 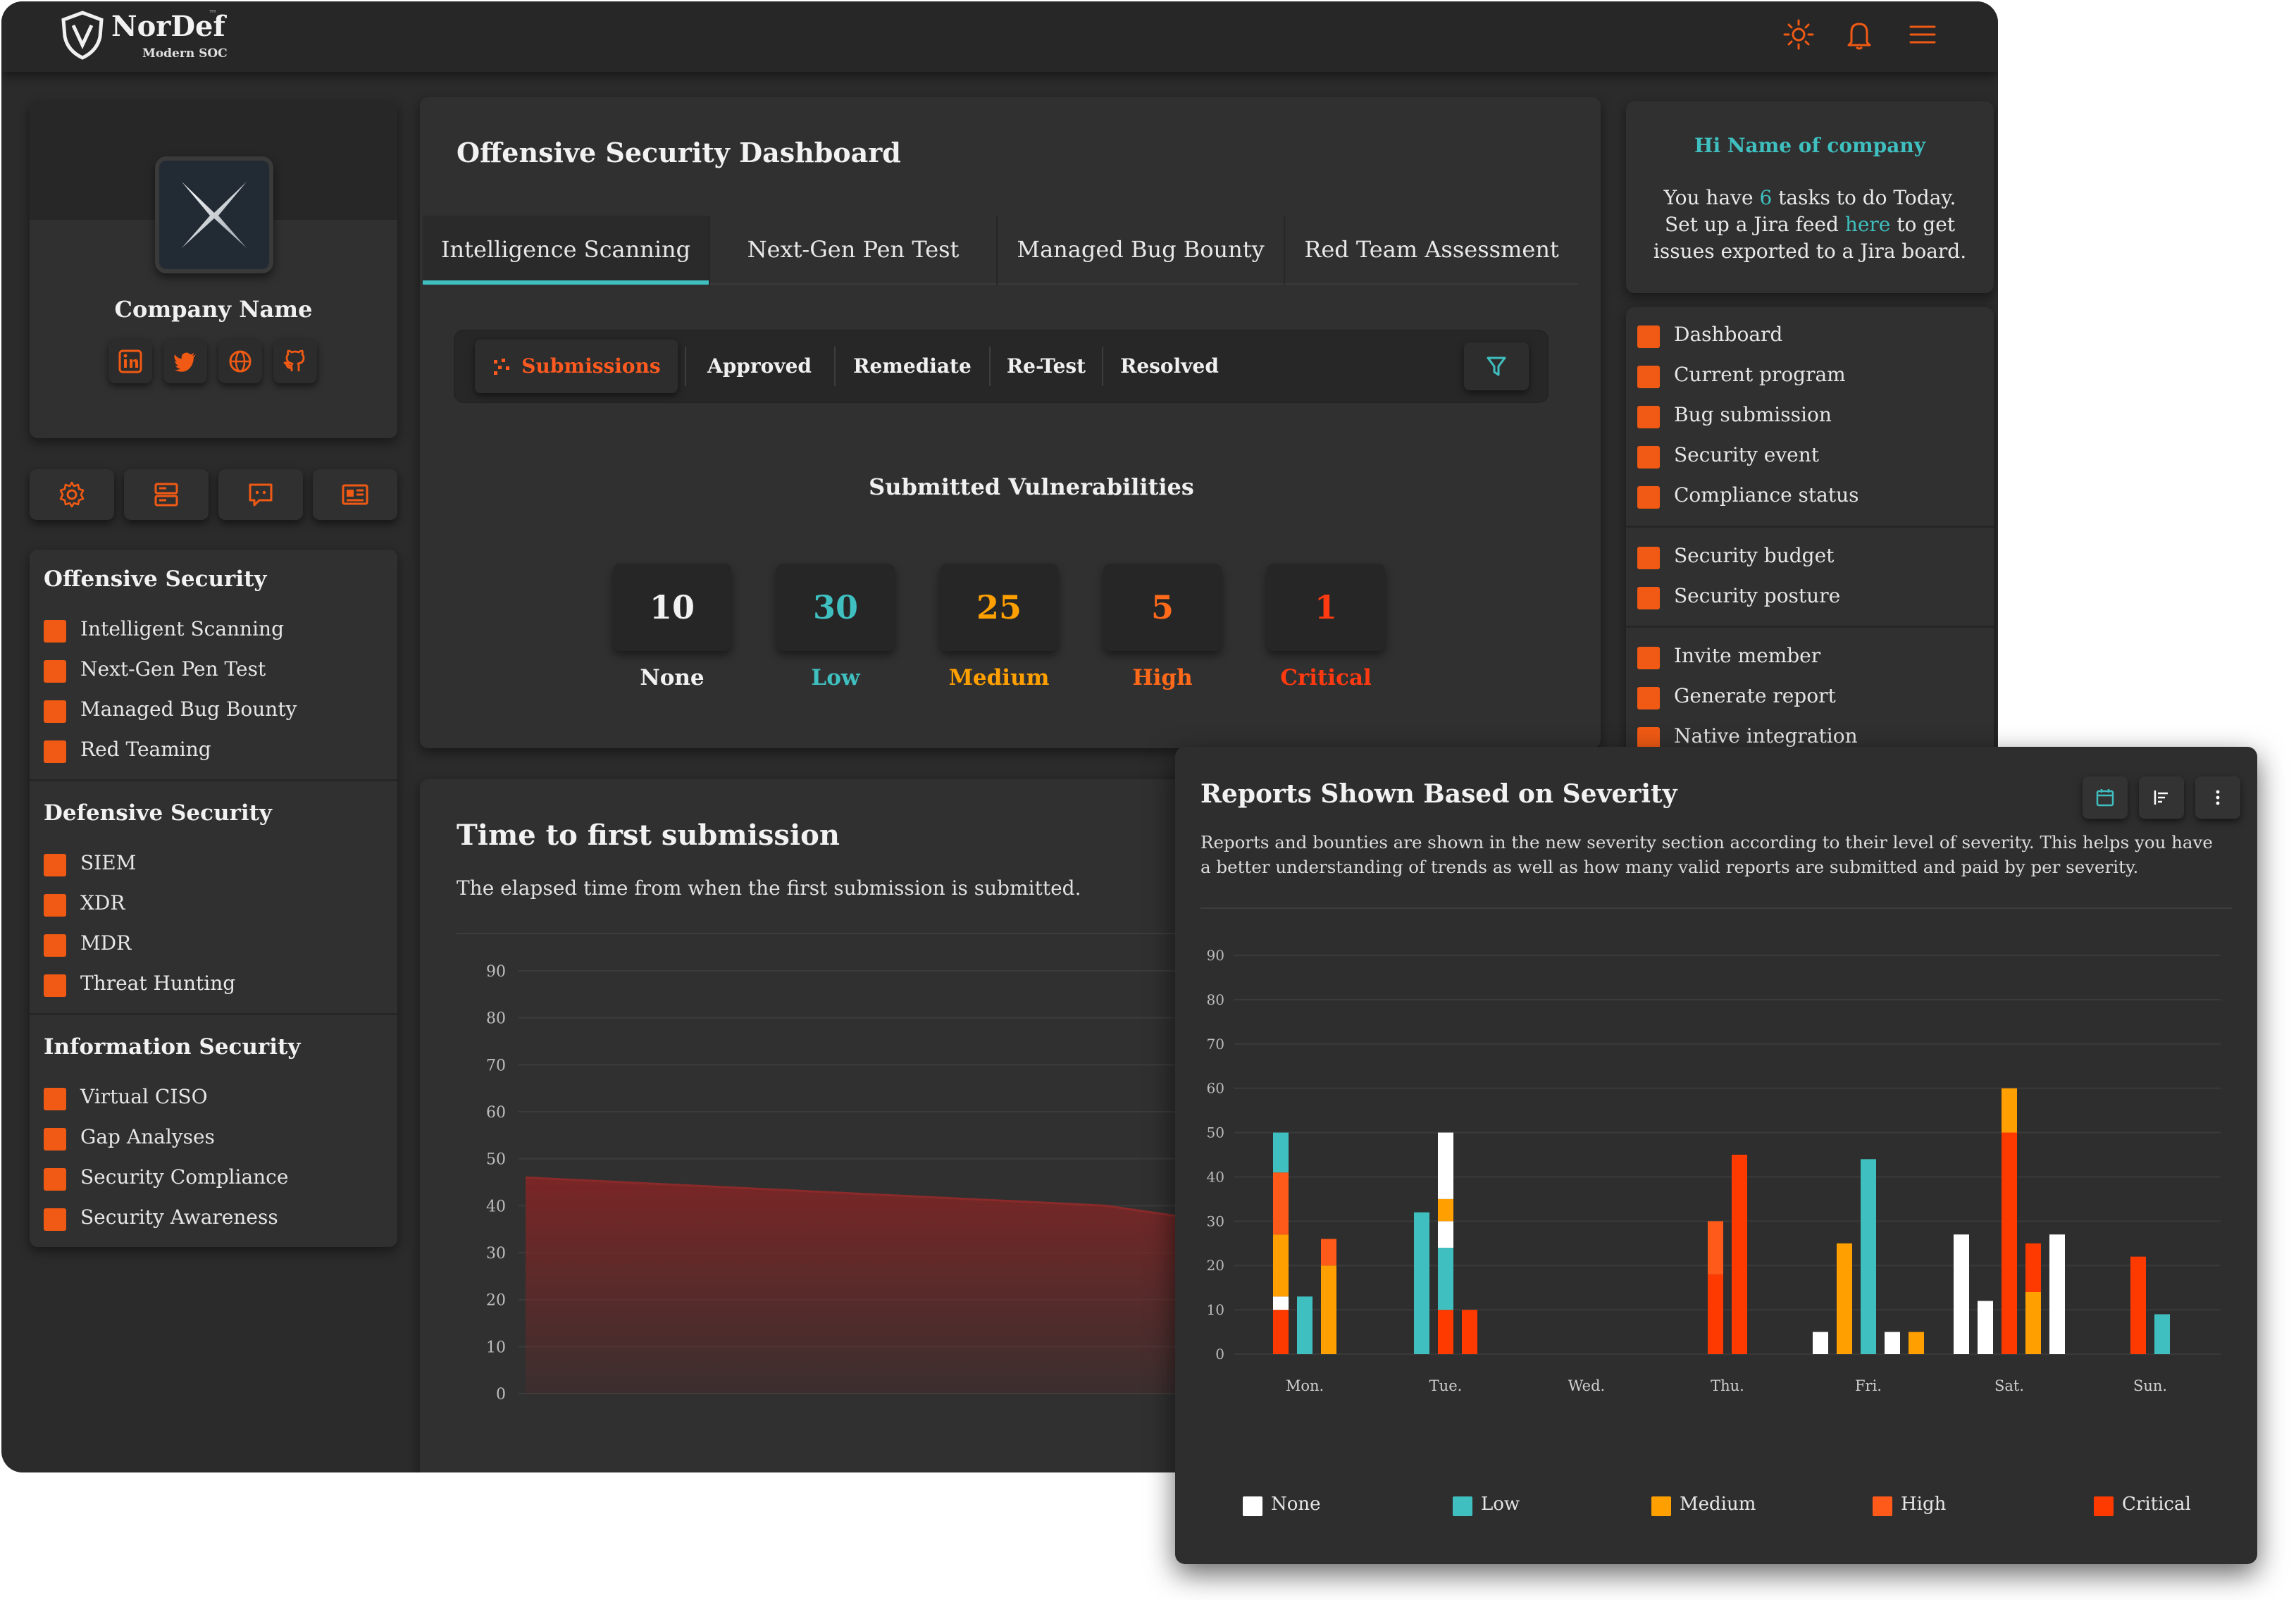 I want to click on twitter-button, so click(x=185, y=362).